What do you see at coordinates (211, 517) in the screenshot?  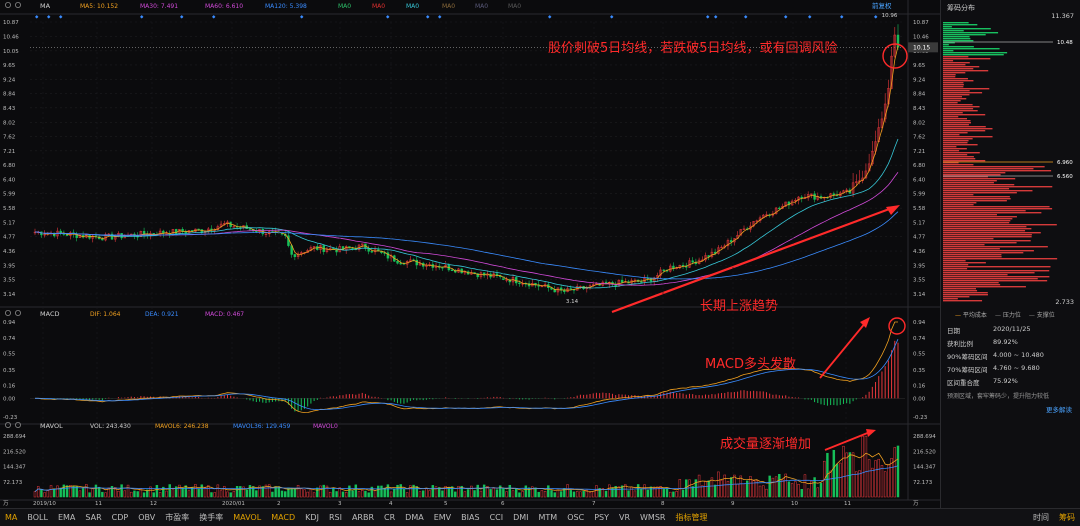 I see `indicator-tab-换手率: 换手率` at bounding box center [211, 517].